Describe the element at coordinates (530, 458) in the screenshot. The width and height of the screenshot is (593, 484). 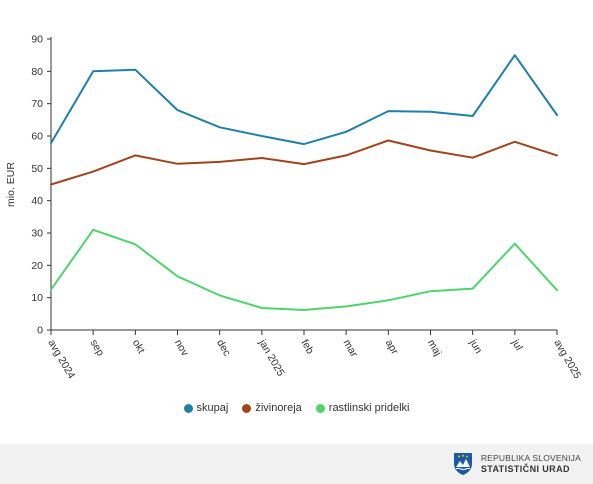
I see `logo-text-line1: REPUBLIKA SLOVENIJA` at that location.